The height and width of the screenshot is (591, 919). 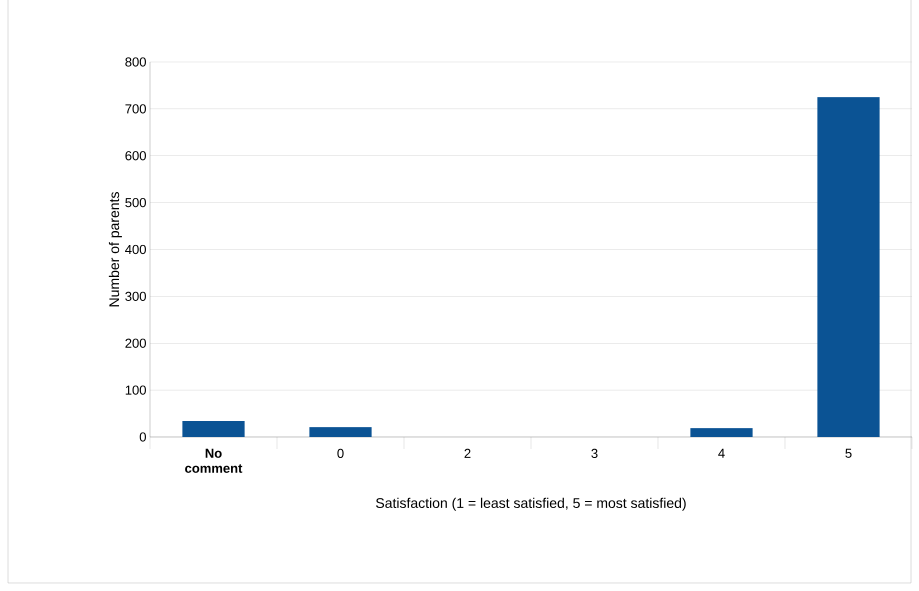 I want to click on y-tick-label: 100, so click(x=136, y=390).